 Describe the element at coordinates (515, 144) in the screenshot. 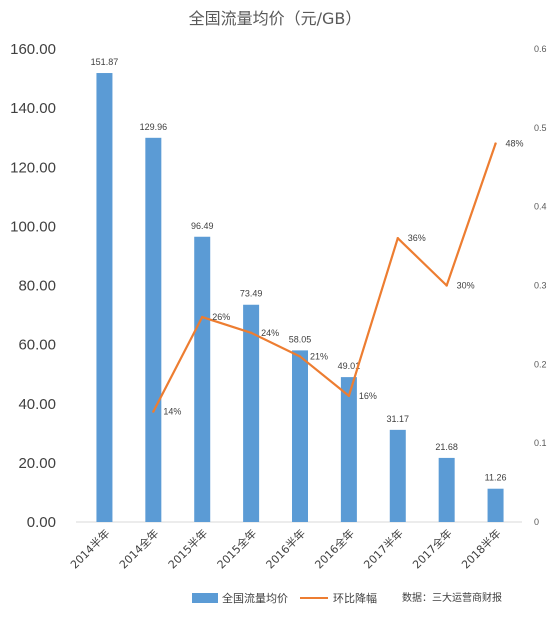

I see `line-data-label: 48%` at that location.